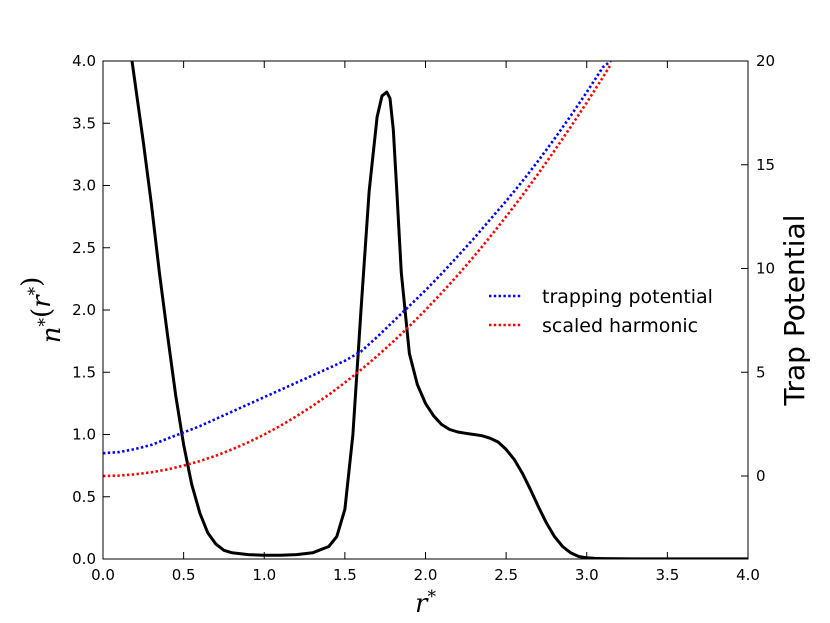 The height and width of the screenshot is (623, 830). What do you see at coordinates (794, 311) in the screenshot?
I see `y-axis-label-right: Trap Potential` at bounding box center [794, 311].